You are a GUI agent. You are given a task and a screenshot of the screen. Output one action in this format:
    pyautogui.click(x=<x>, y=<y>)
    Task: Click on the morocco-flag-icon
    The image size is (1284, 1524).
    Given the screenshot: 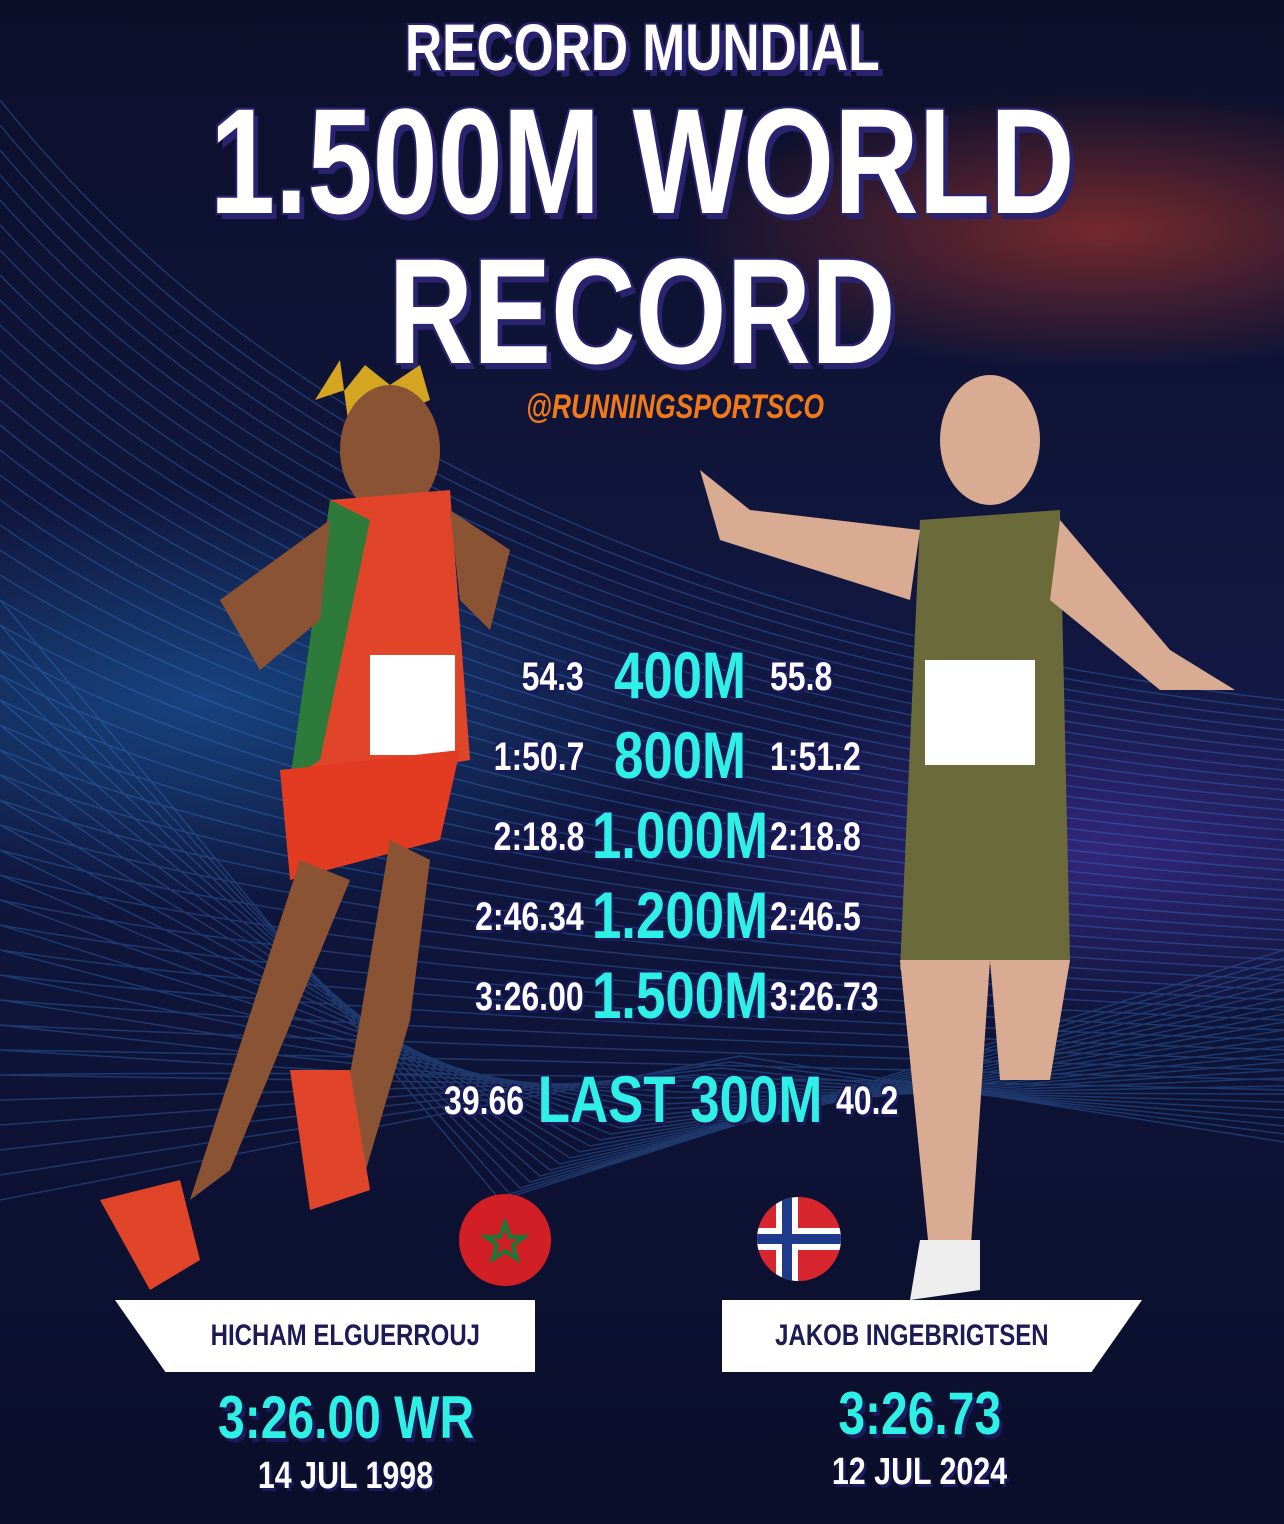 What is the action you would take?
    pyautogui.click(x=505, y=1240)
    